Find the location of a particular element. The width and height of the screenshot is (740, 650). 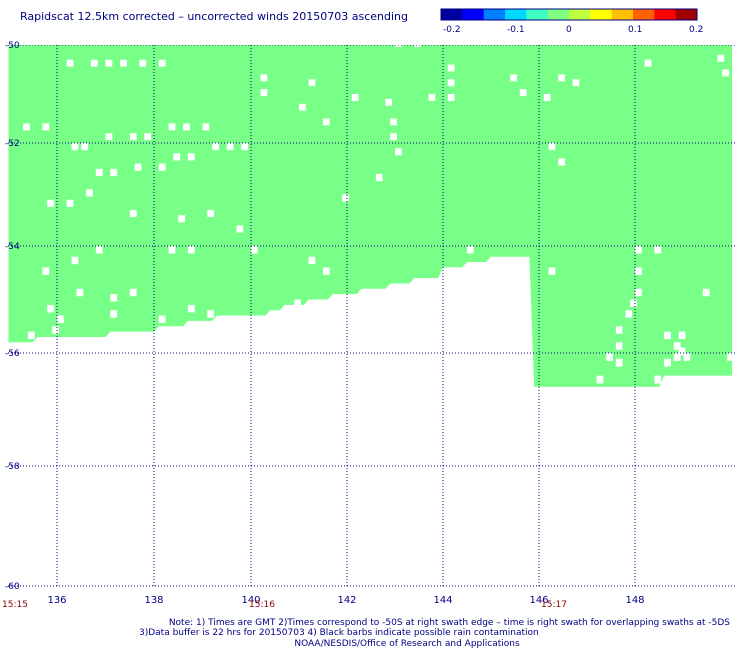

lon-tick-label: 142 is located at coordinates (346, 600).